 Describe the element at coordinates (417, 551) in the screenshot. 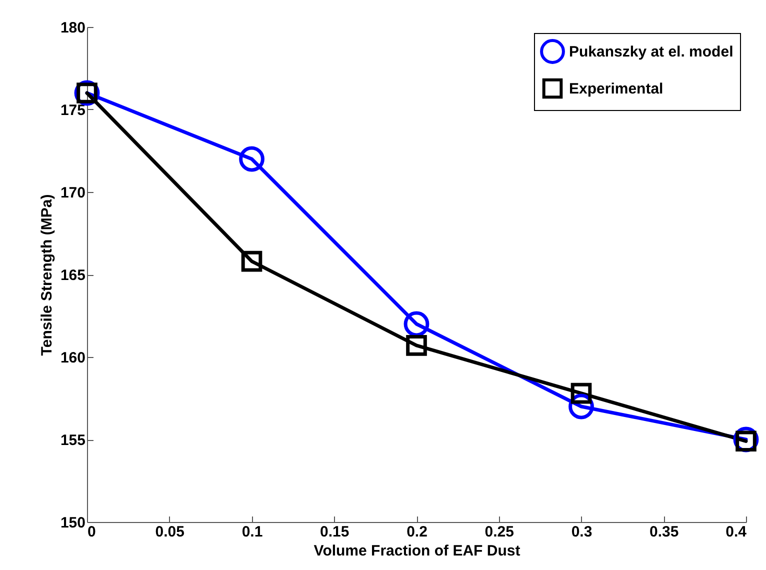

I see `x-axis-title: Volume Fraction of EAF Dust` at that location.